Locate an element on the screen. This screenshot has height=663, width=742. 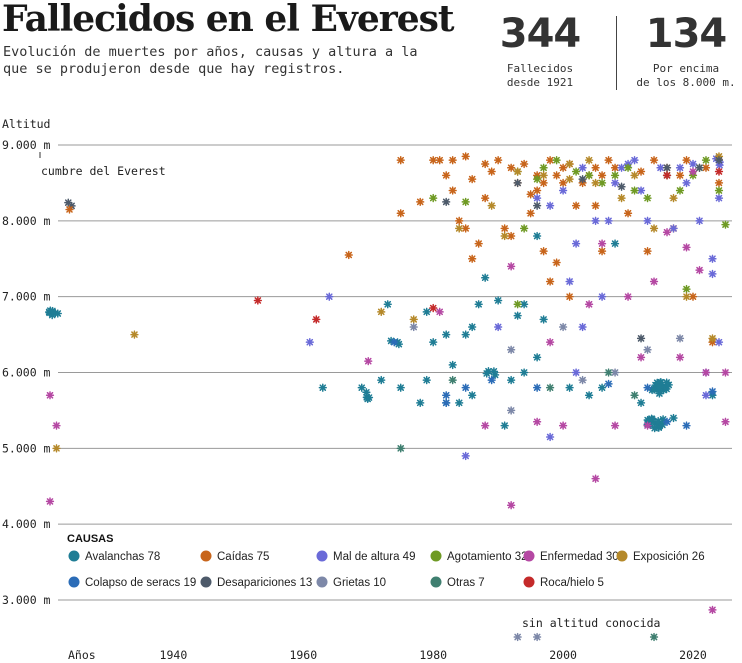
stat-total-deaths-label: Fallecidos desde 1921 is located at coordinates (540, 75).